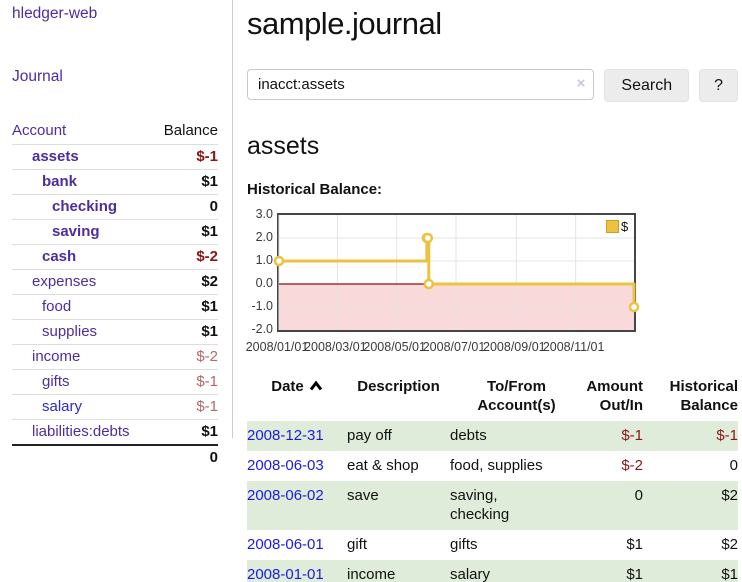  I want to click on accounts-table-header-row: Account Balance, so click(115, 132).